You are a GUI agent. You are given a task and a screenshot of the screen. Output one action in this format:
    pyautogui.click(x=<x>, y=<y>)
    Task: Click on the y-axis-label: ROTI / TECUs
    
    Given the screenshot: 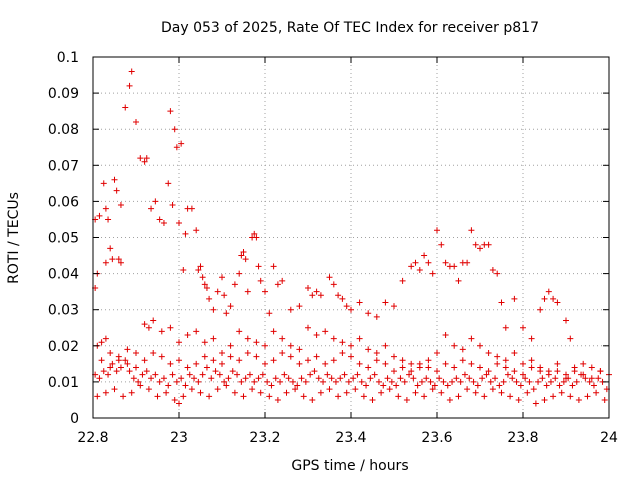 What is the action you would take?
    pyautogui.click(x=14, y=238)
    